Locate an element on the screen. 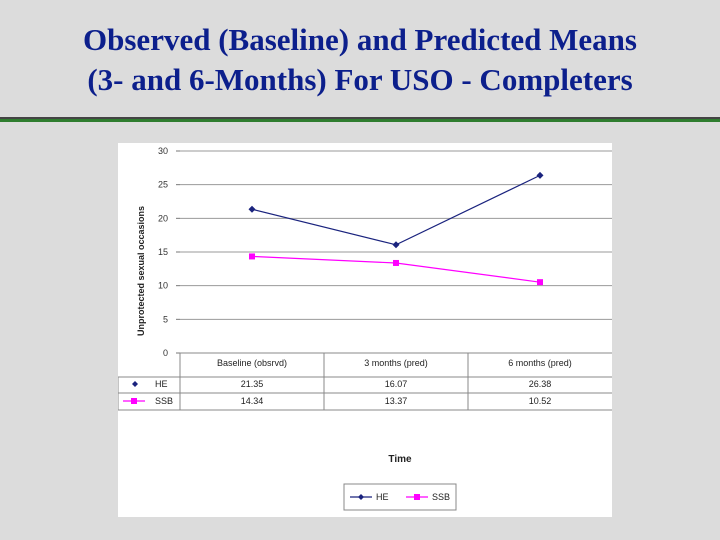  y-tick-label: 0 is located at coordinates (165, 353).